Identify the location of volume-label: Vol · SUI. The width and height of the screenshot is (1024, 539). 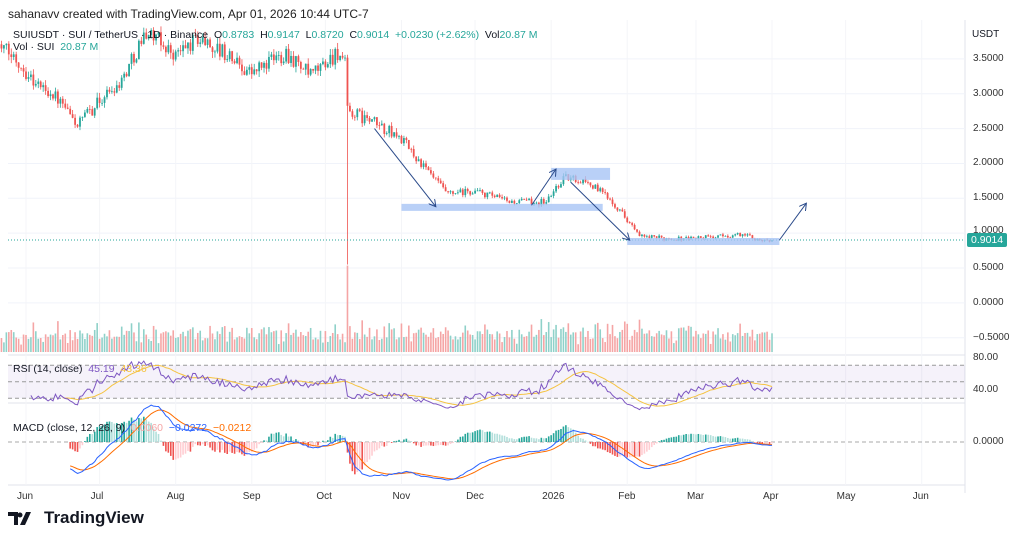
(34, 47).